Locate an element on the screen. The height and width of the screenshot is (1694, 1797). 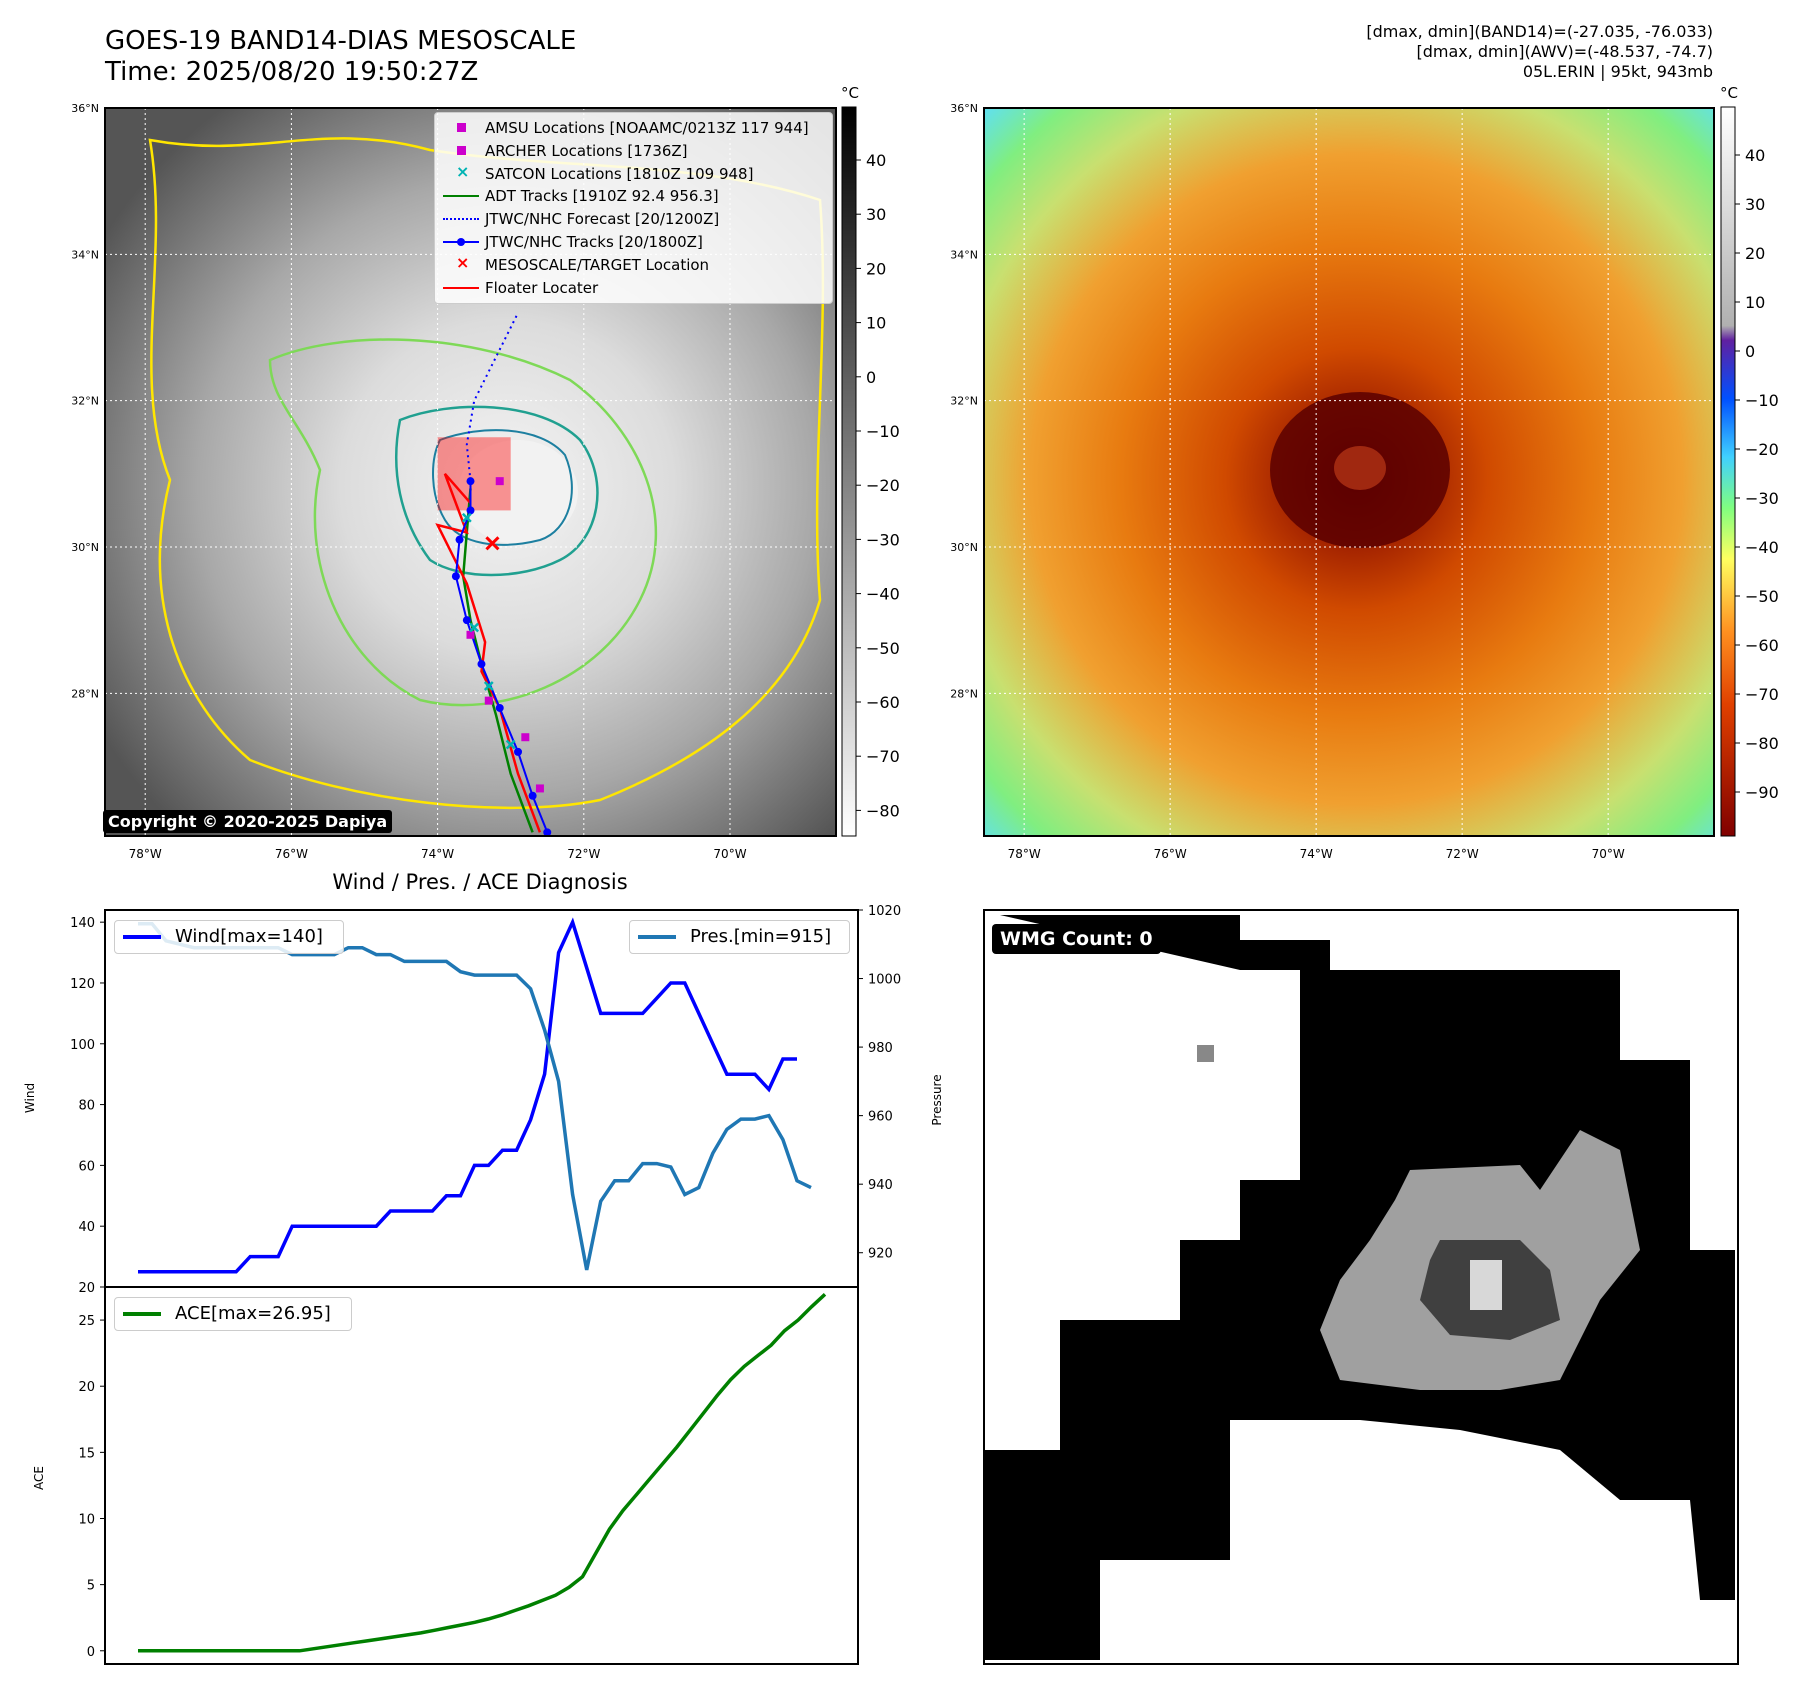
ir-eye-region is located at coordinates (518, 492).